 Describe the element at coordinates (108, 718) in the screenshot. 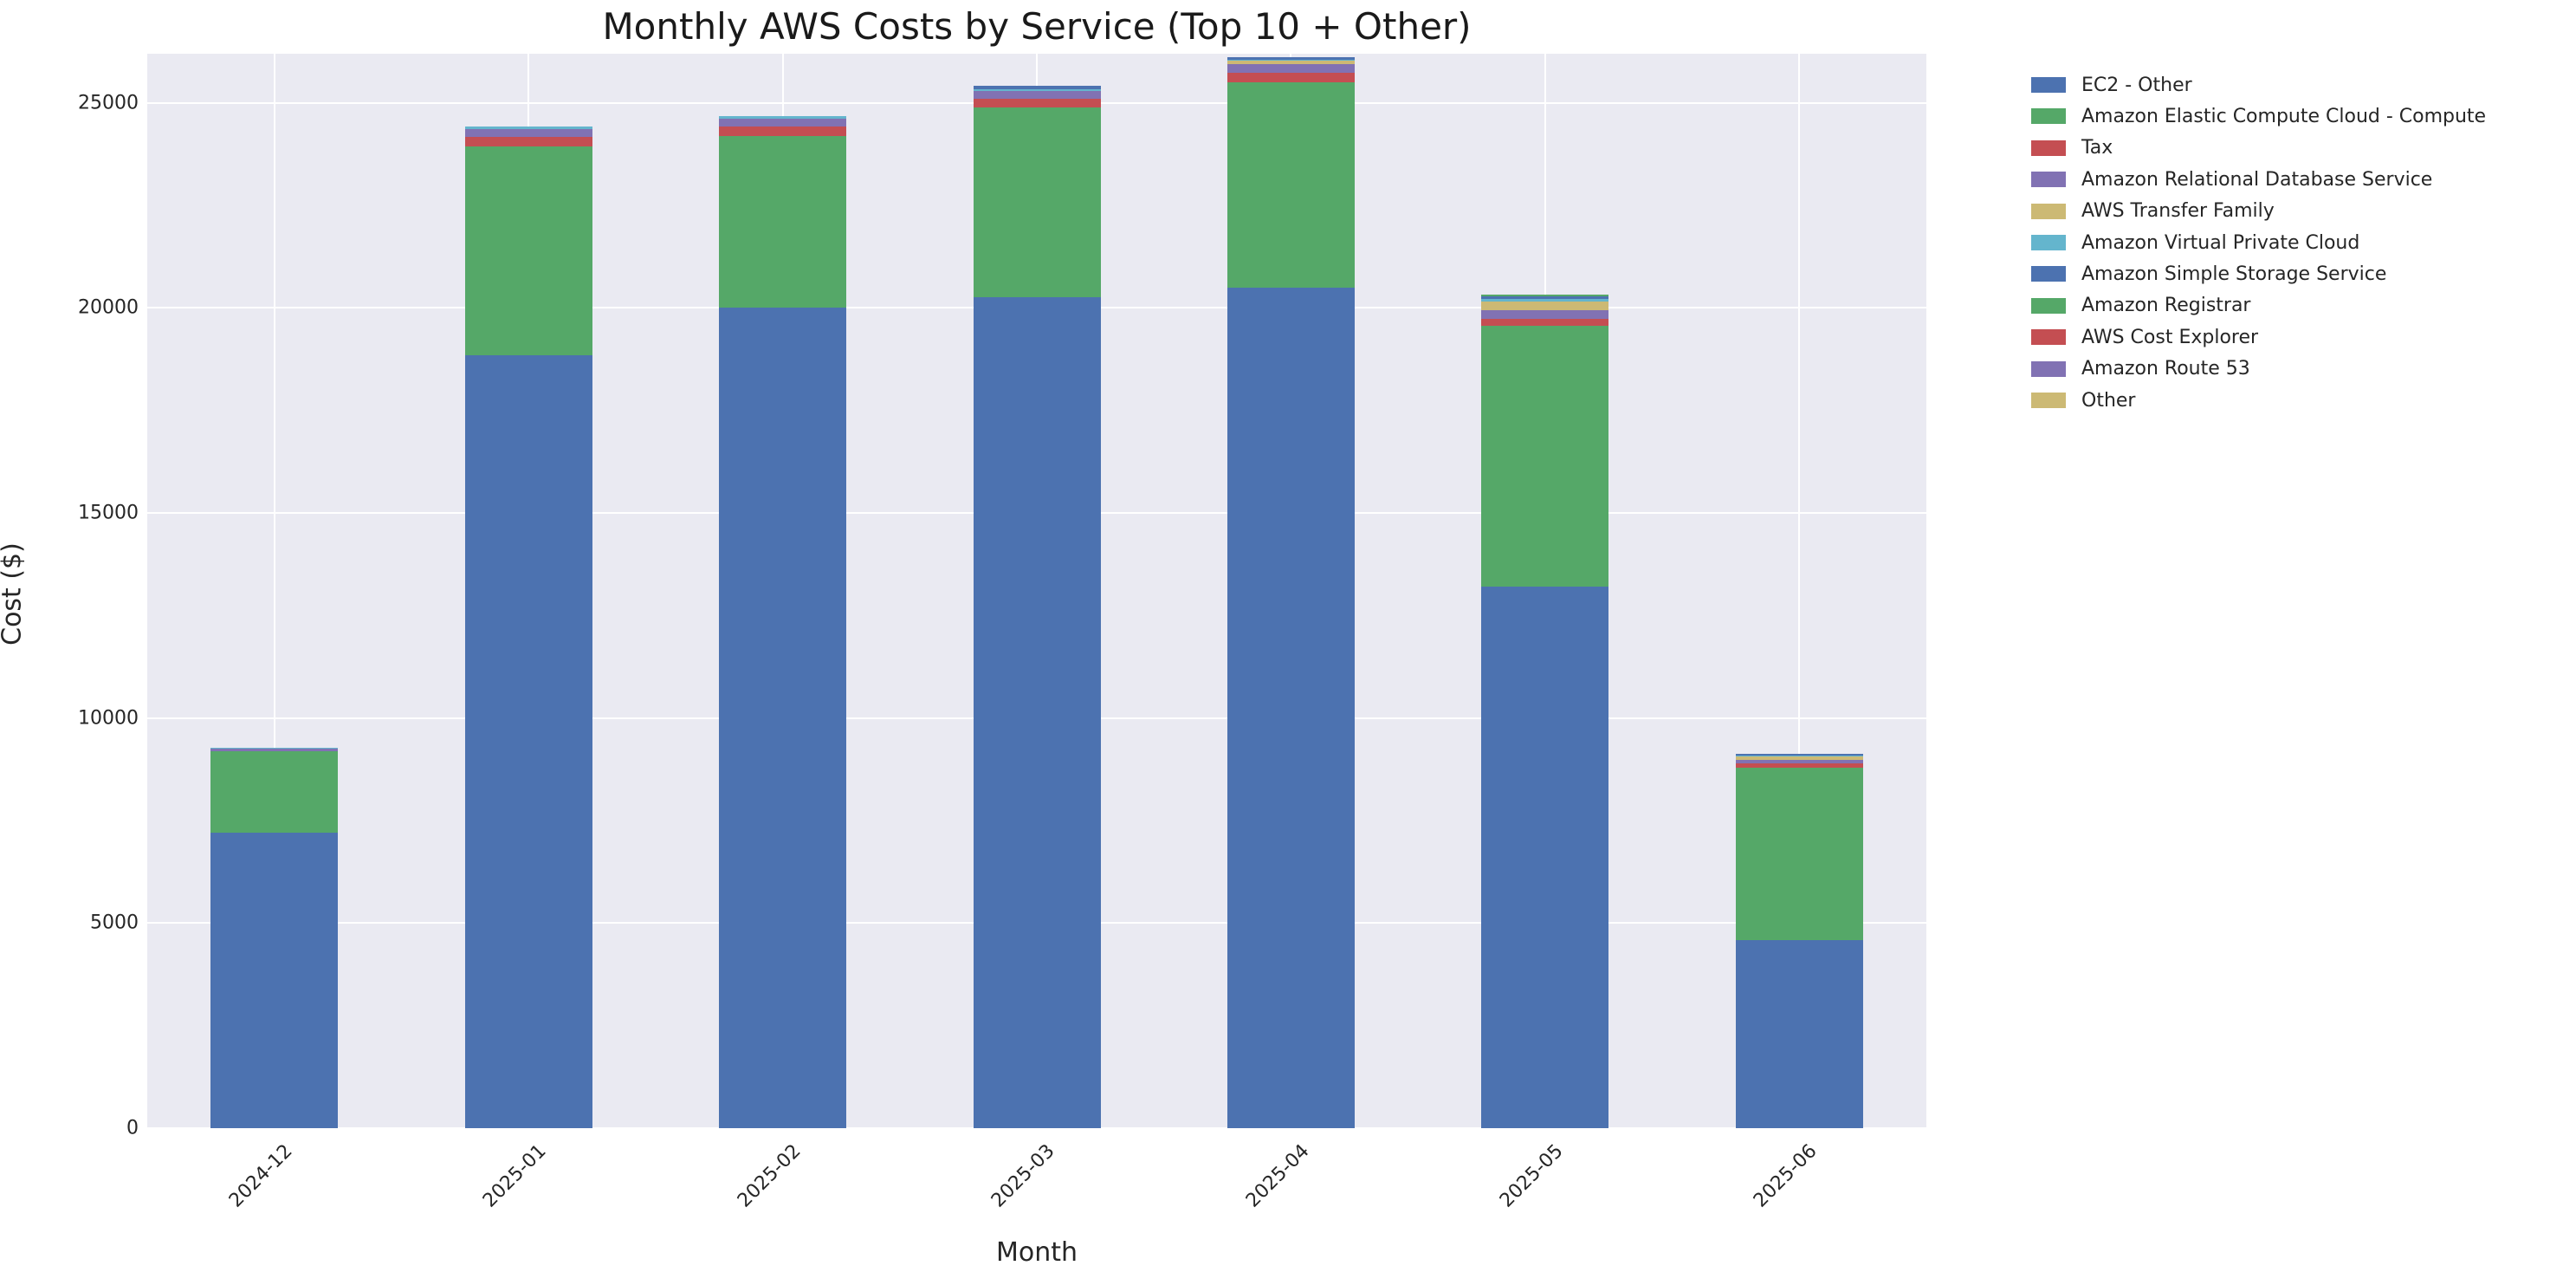

I see `y-tick-text: 10000` at that location.